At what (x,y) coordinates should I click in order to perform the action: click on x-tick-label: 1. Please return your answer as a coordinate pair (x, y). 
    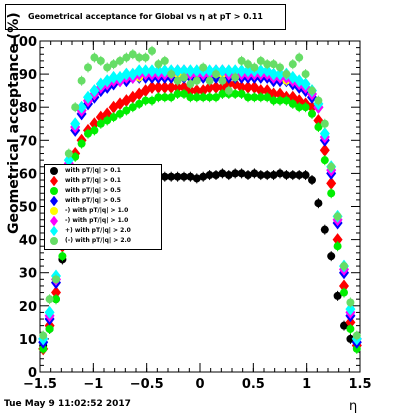
    Looking at the image, I should click on (306, 384).